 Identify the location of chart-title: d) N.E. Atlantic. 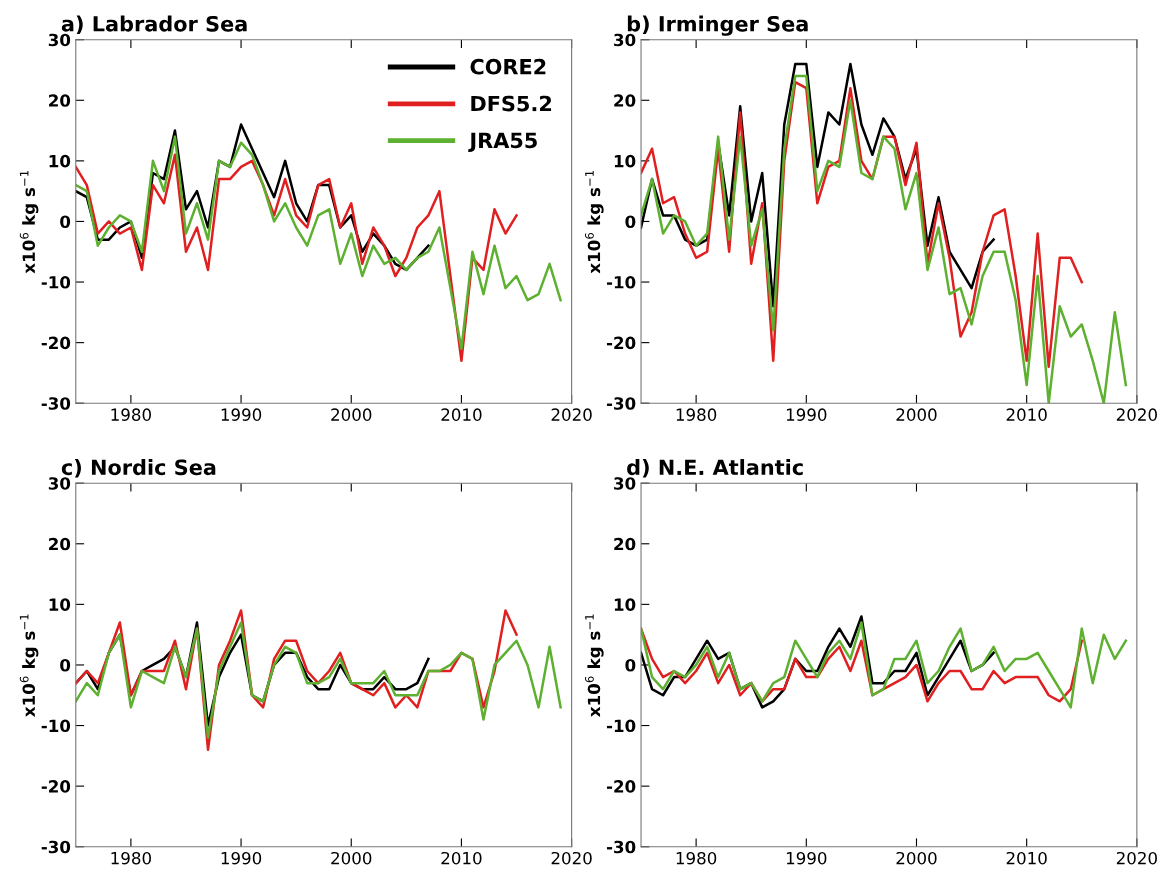
(715, 468).